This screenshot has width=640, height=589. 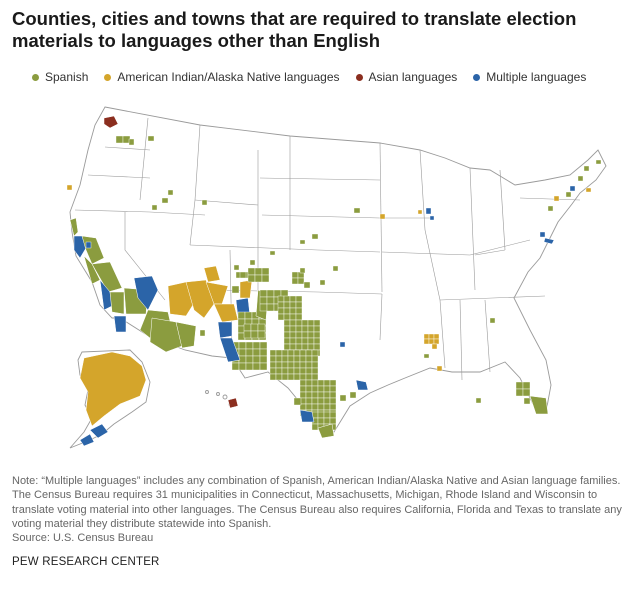 I want to click on legend-item-multiple: Multiple languages, so click(x=529, y=77).